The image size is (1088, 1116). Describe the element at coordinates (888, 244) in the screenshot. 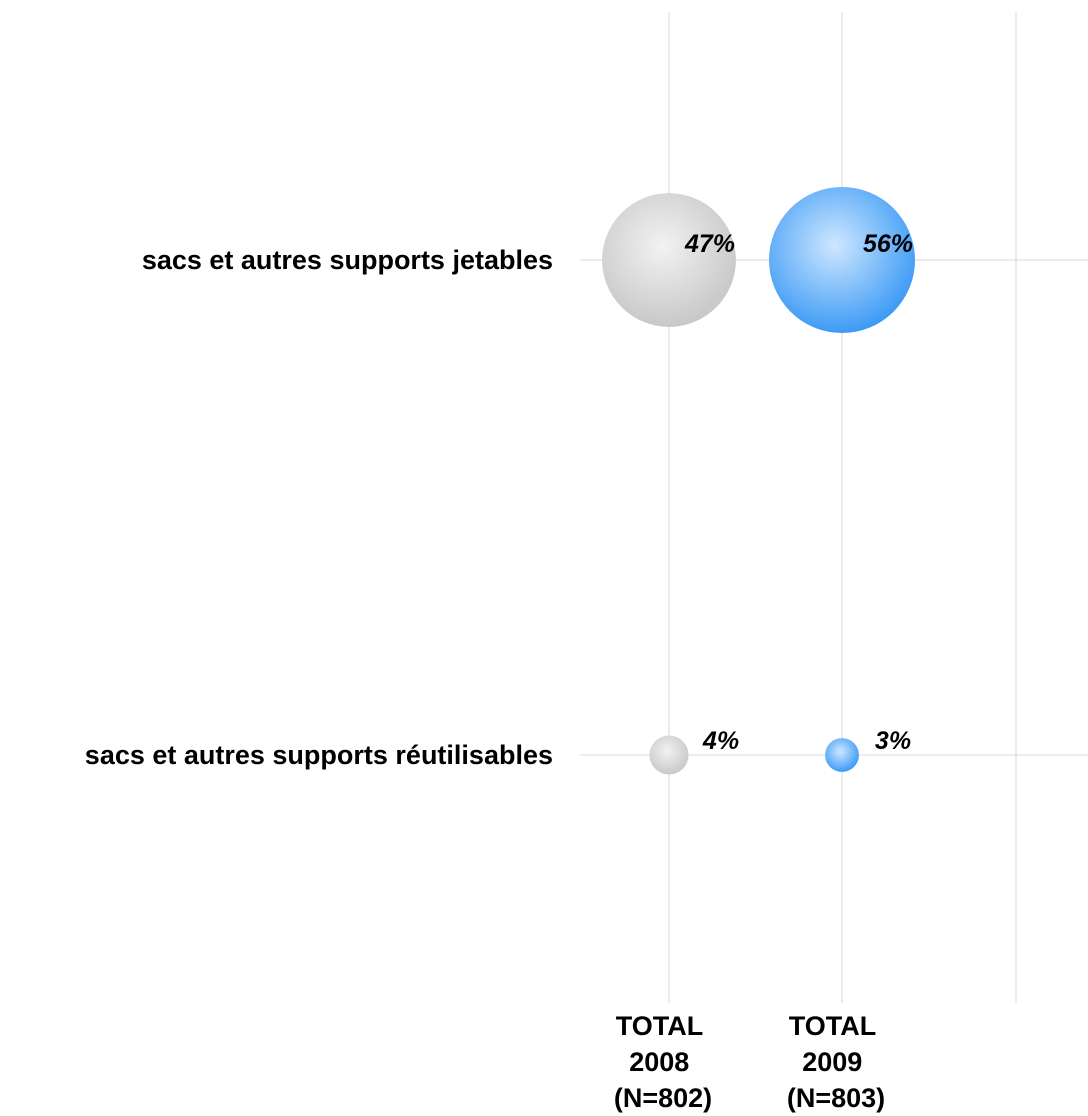

I see `value-label-2009-jetables: 56%` at that location.